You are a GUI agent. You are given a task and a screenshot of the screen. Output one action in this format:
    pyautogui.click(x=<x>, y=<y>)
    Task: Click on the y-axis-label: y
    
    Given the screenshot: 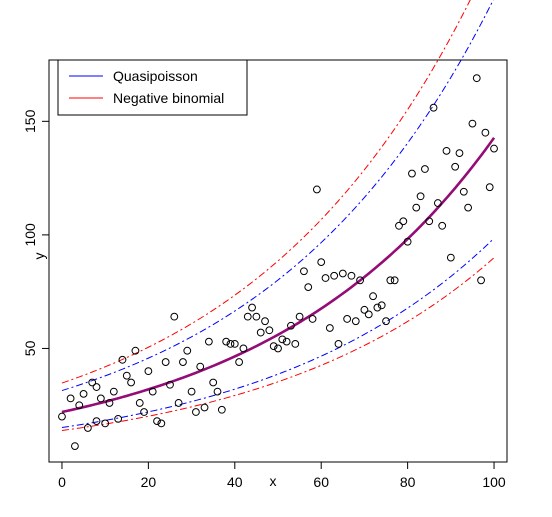 What is the action you would take?
    pyautogui.click(x=39, y=256)
    